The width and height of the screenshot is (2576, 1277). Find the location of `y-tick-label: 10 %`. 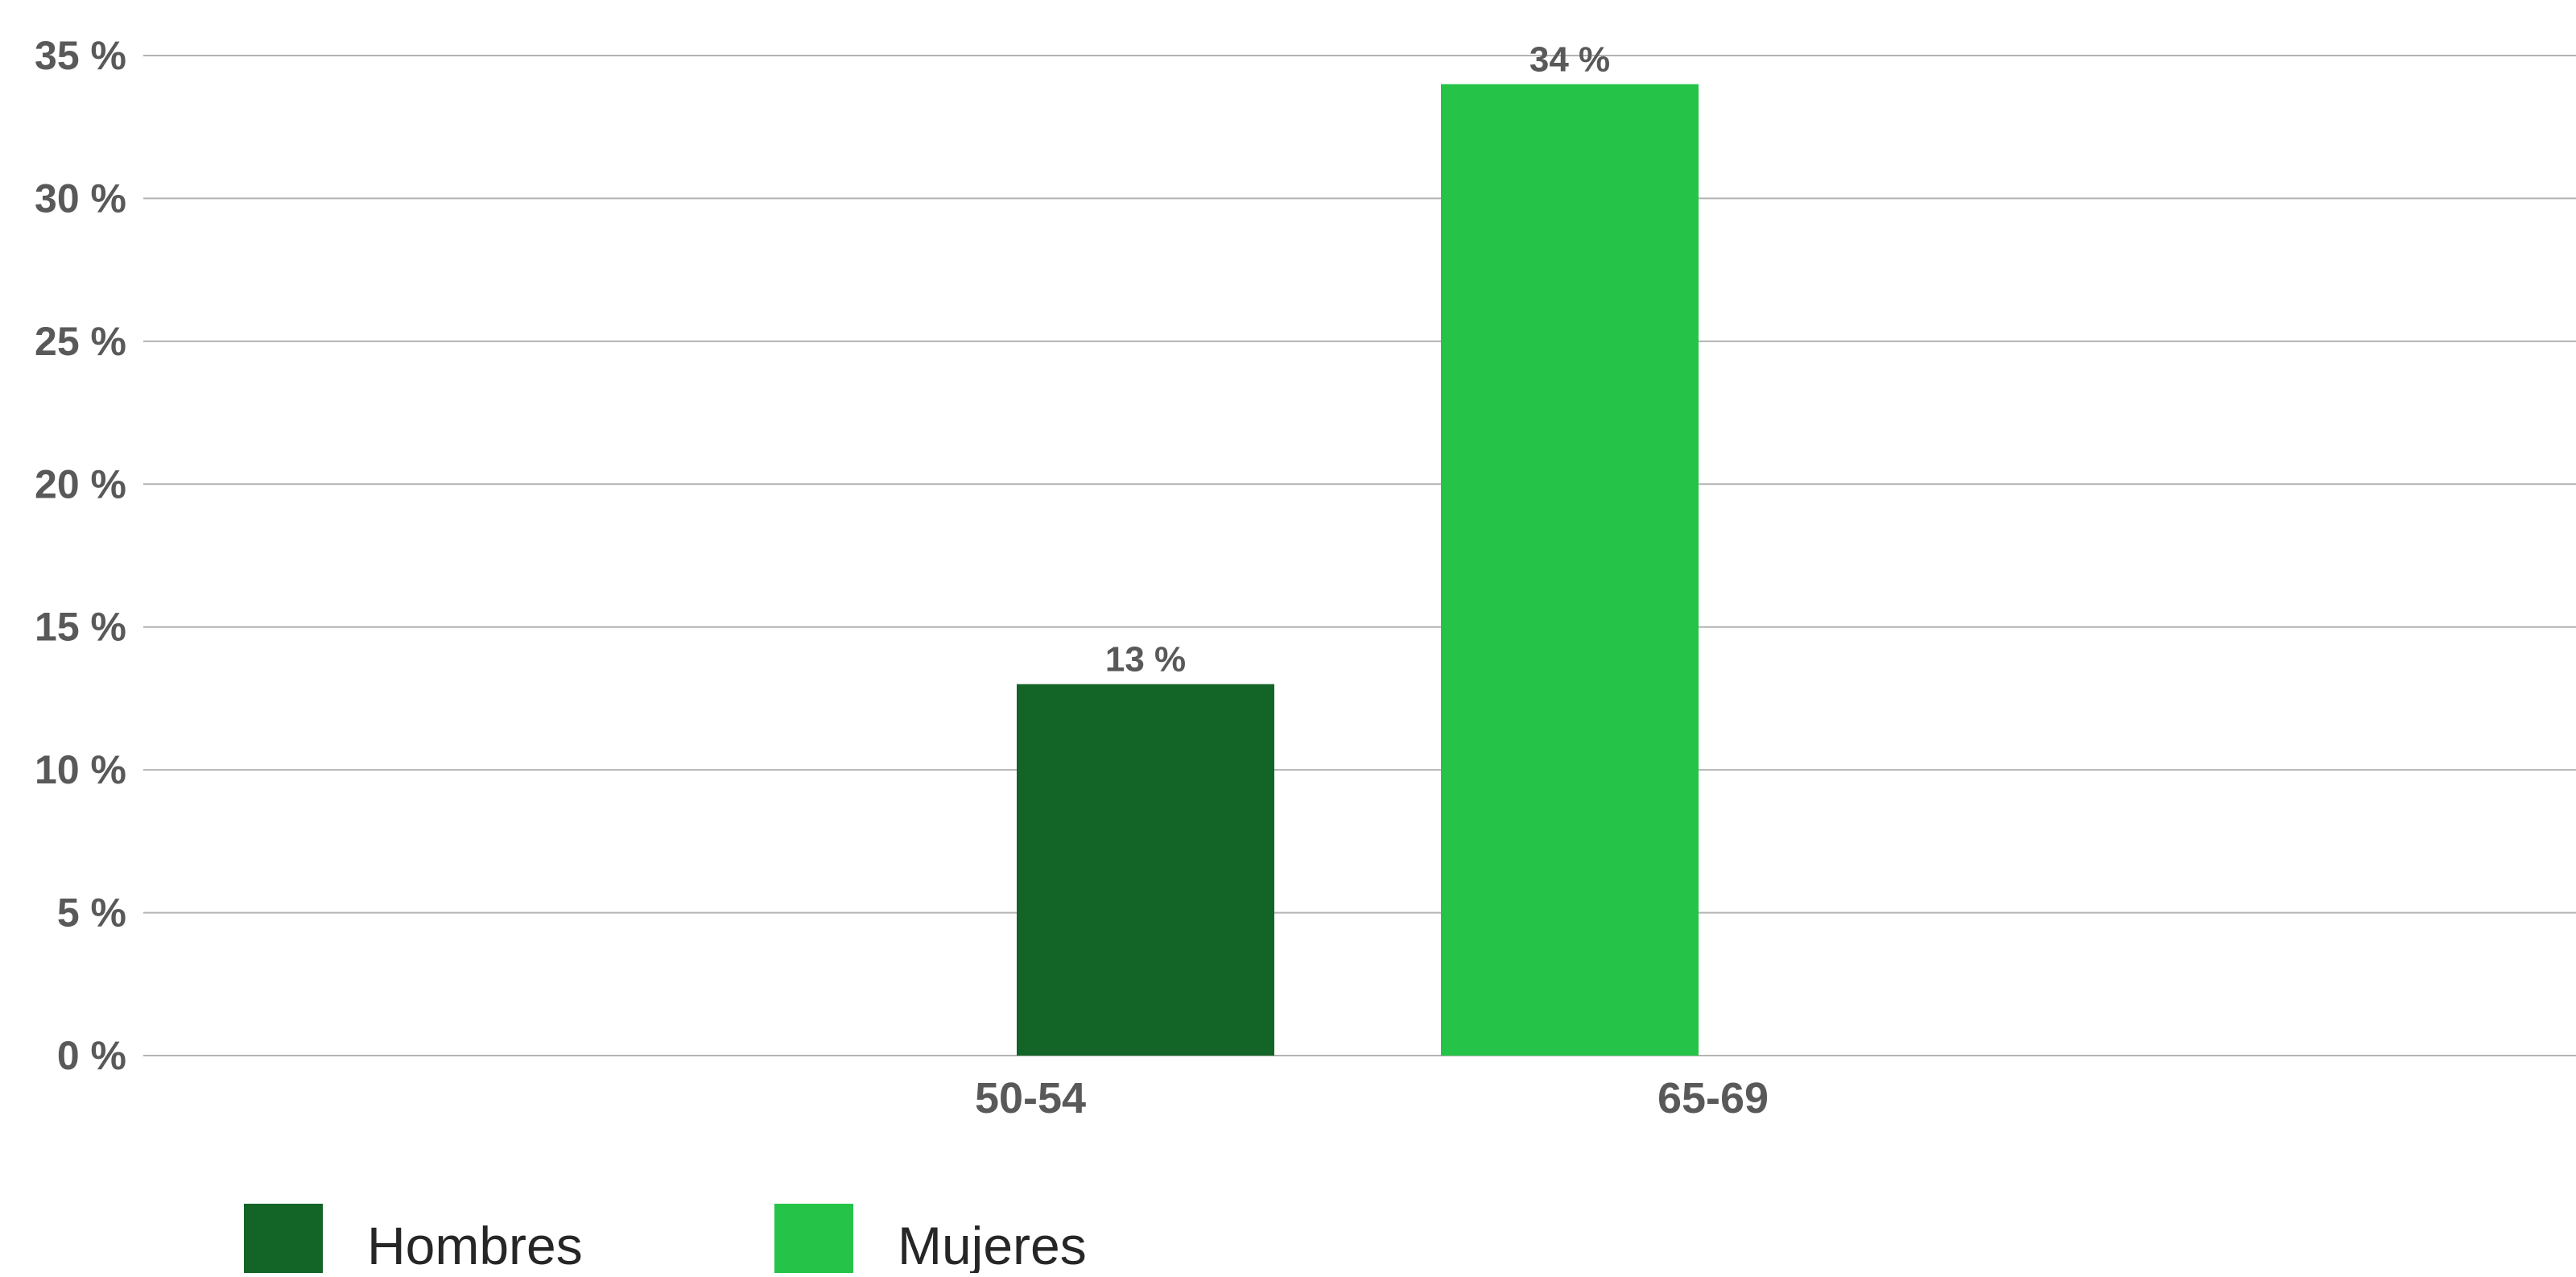

y-tick-label: 10 % is located at coordinates (80, 769).